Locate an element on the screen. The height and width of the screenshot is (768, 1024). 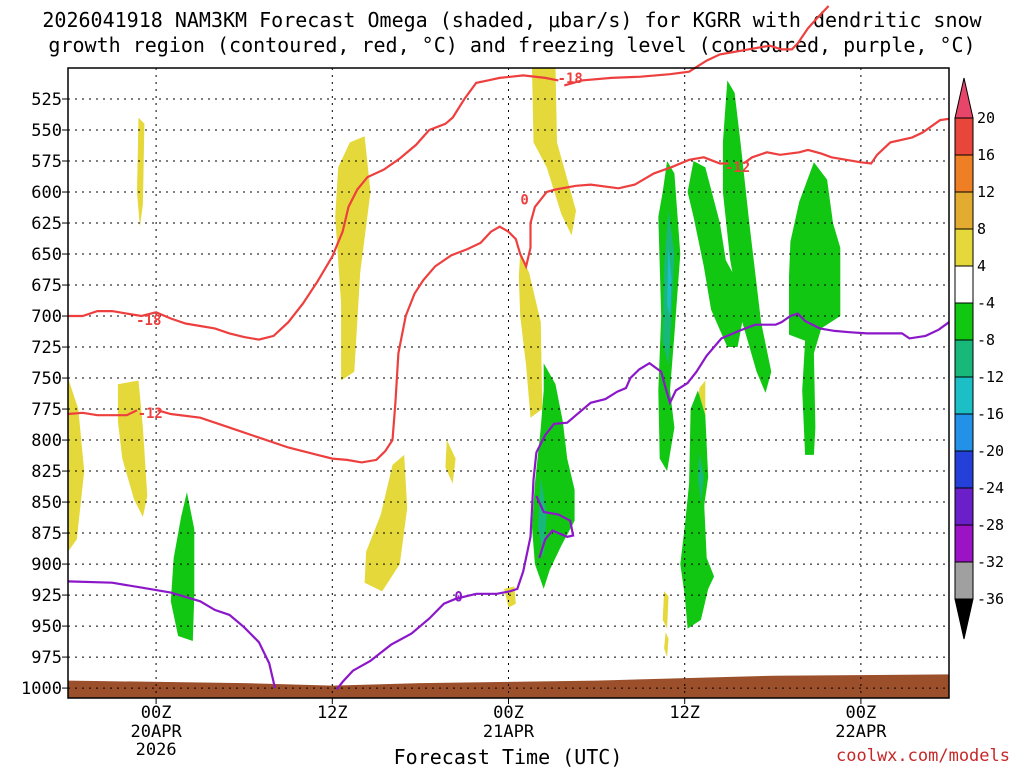
colorbar-bottom-arrow is located at coordinates (964, 619).